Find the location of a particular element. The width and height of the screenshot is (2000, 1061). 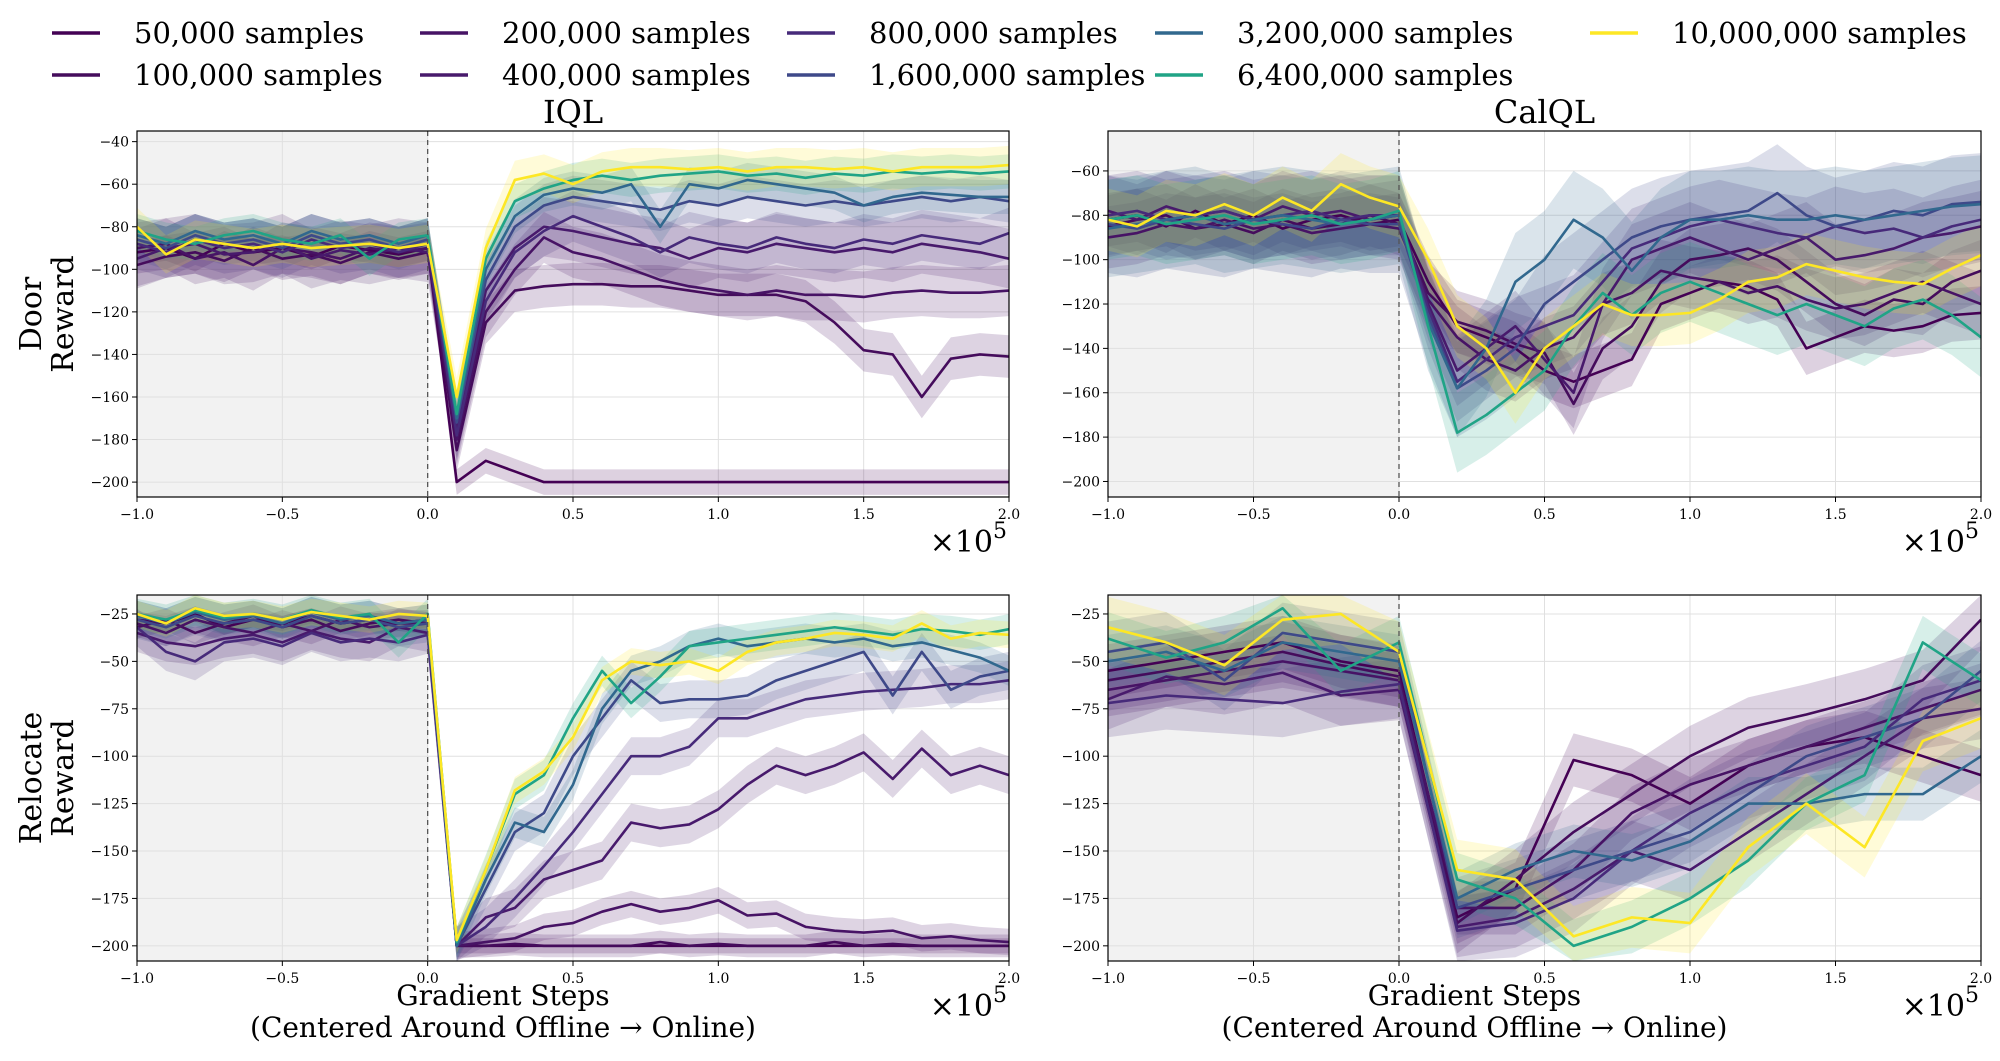

y-axis-label: RelocateReward is located at coordinates (47, 778).